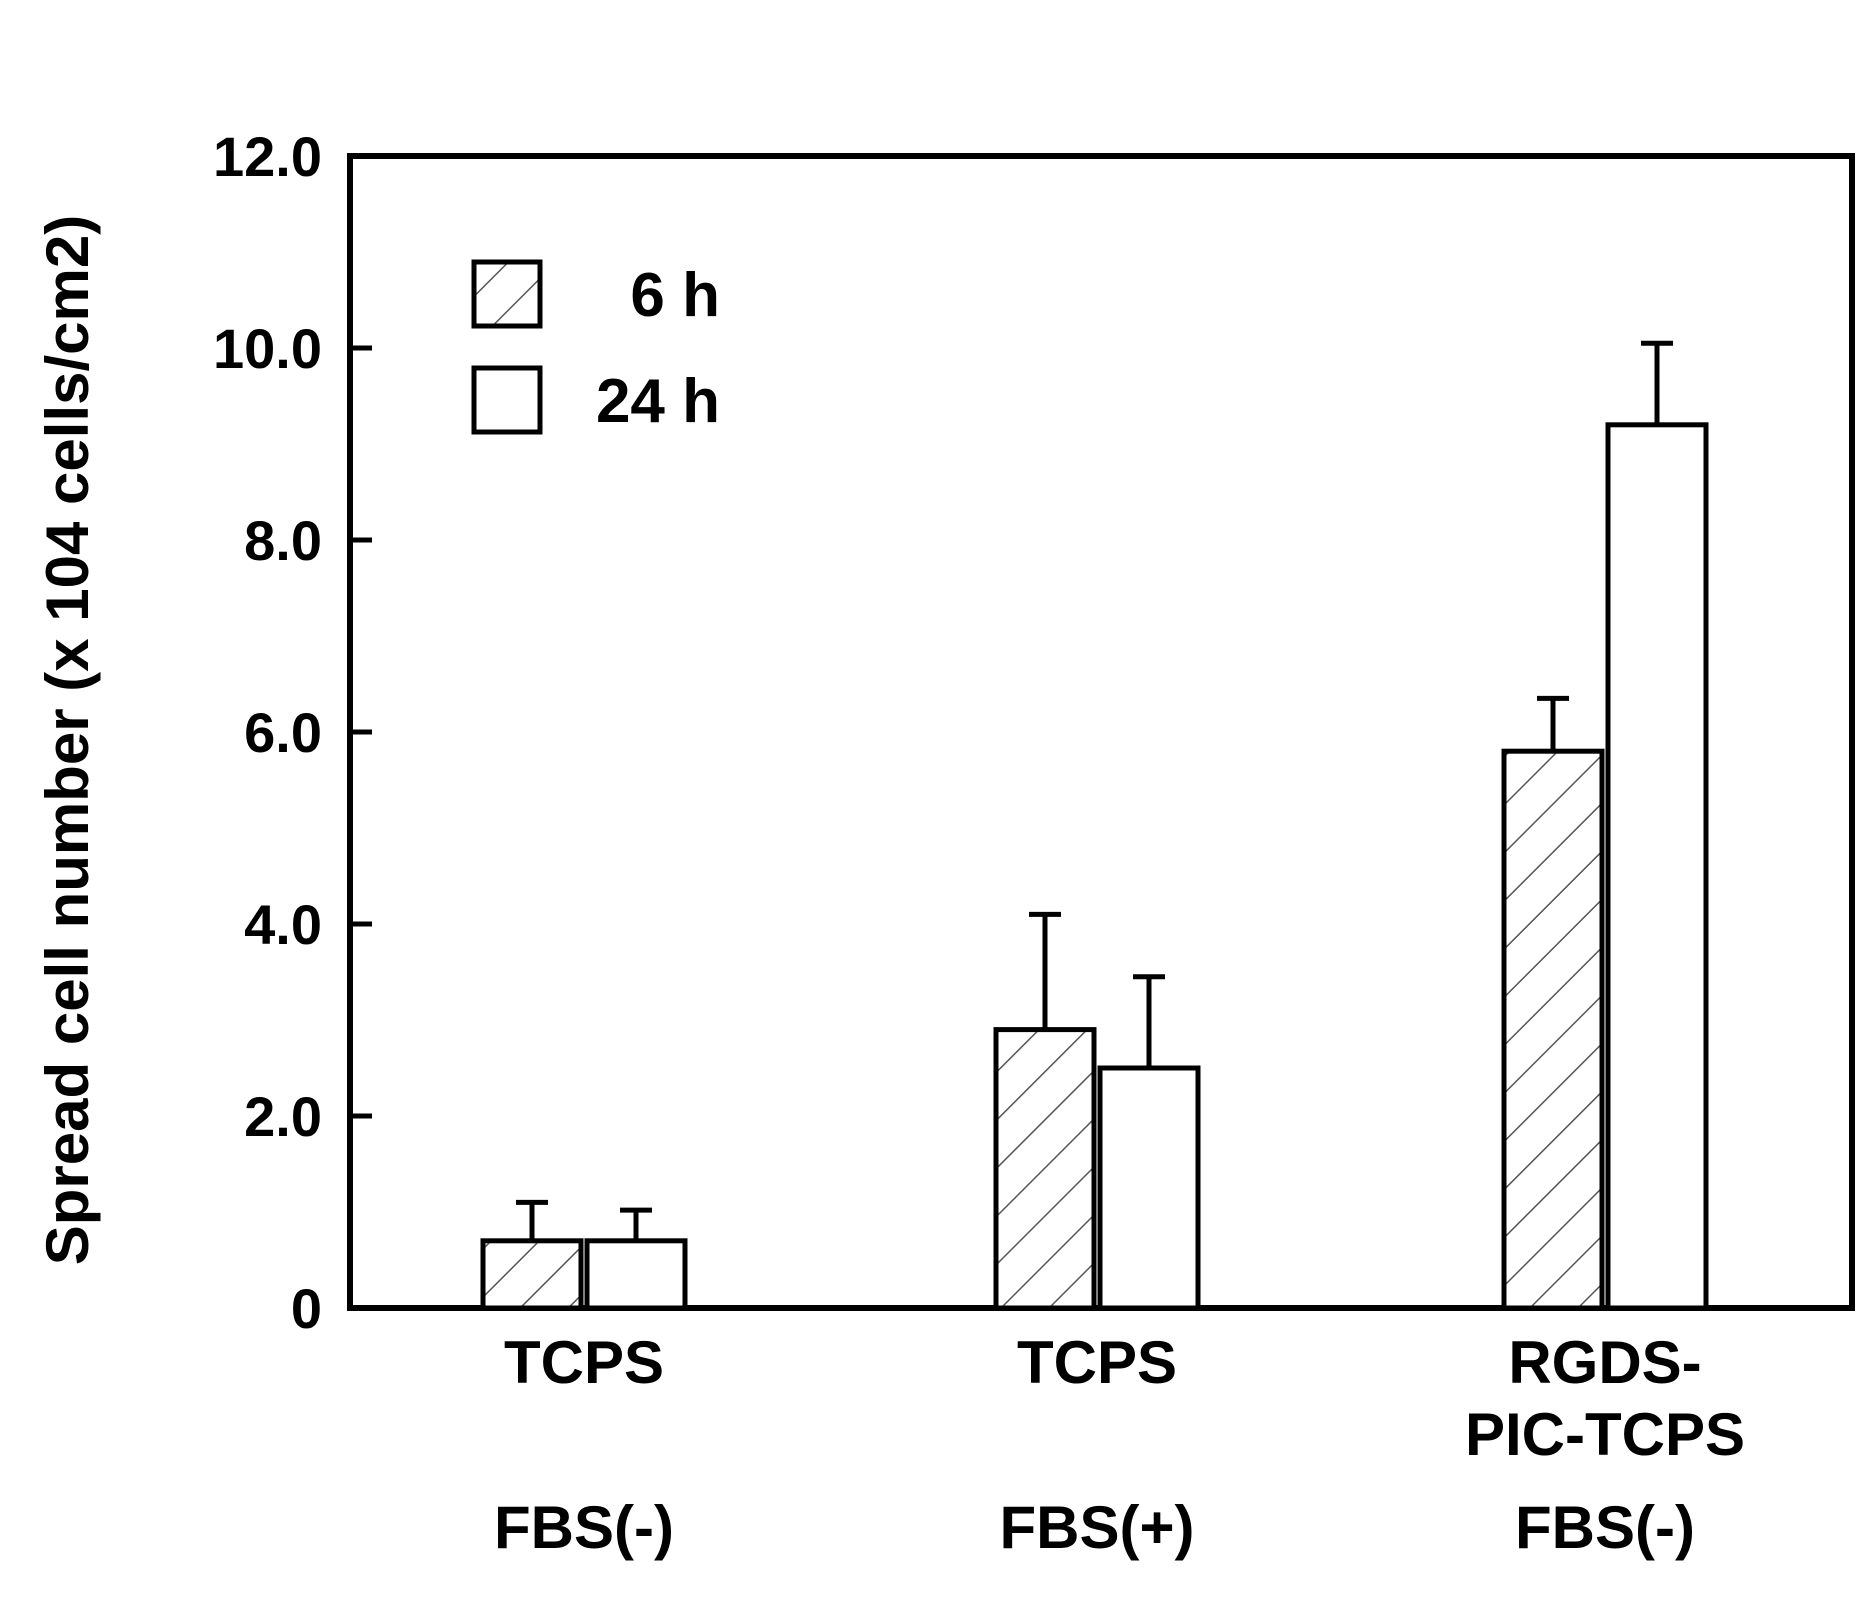 The height and width of the screenshot is (1610, 1871). I want to click on legend-swatch-24h, so click(507, 400).